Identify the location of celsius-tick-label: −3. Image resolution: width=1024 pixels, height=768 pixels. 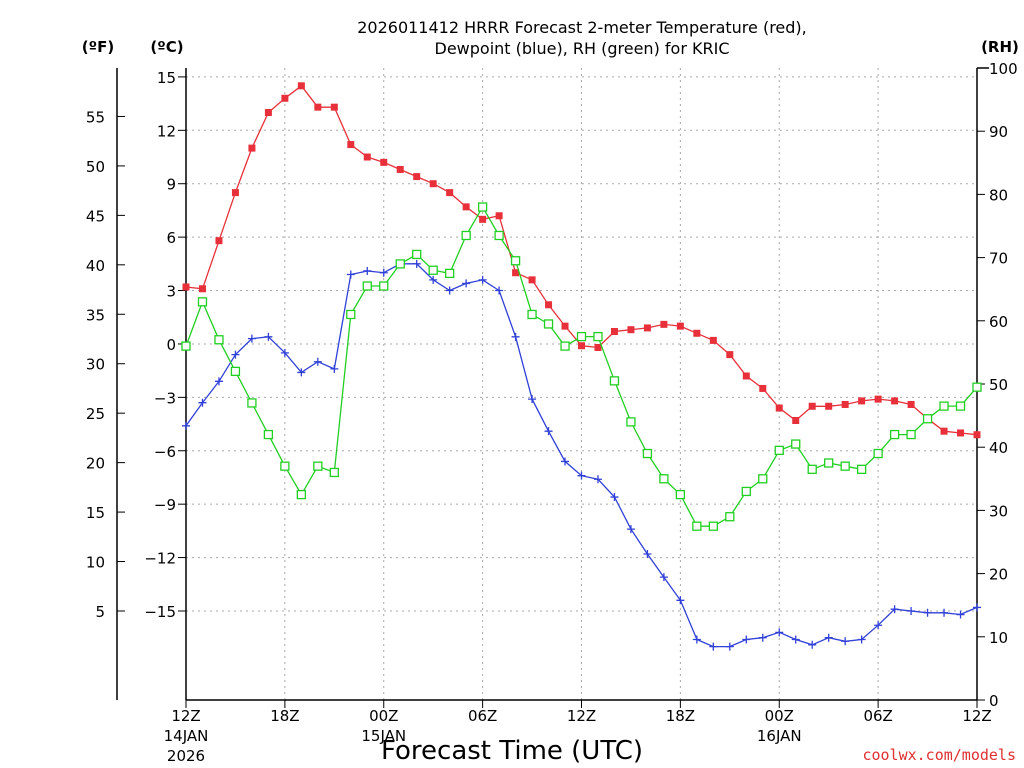
(165, 398).